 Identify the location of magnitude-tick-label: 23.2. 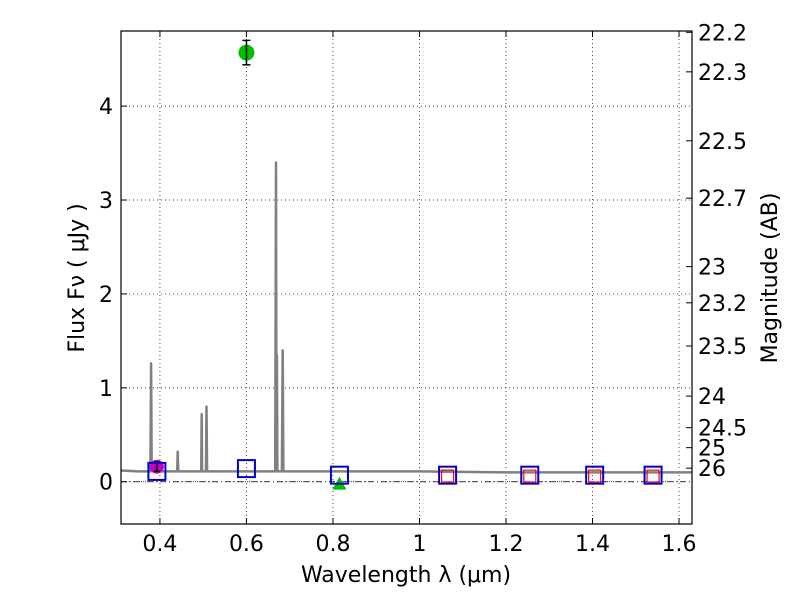
(722, 304).